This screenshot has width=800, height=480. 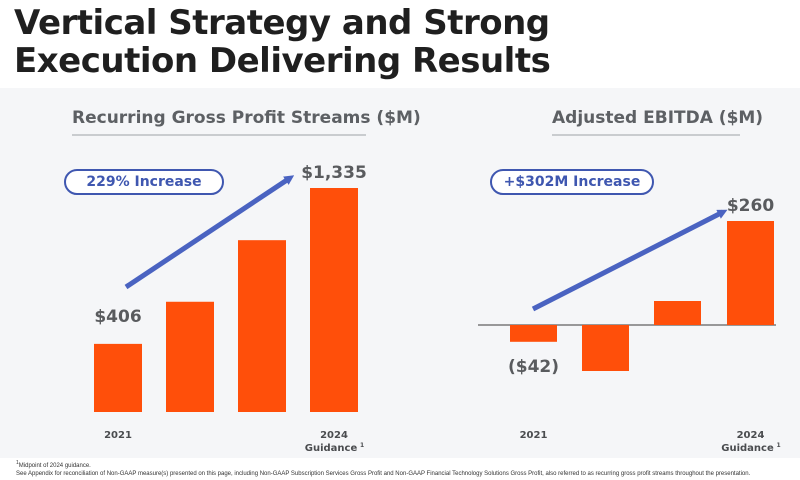 I want to click on chart-1-growth-arrow, so click(x=209, y=232).